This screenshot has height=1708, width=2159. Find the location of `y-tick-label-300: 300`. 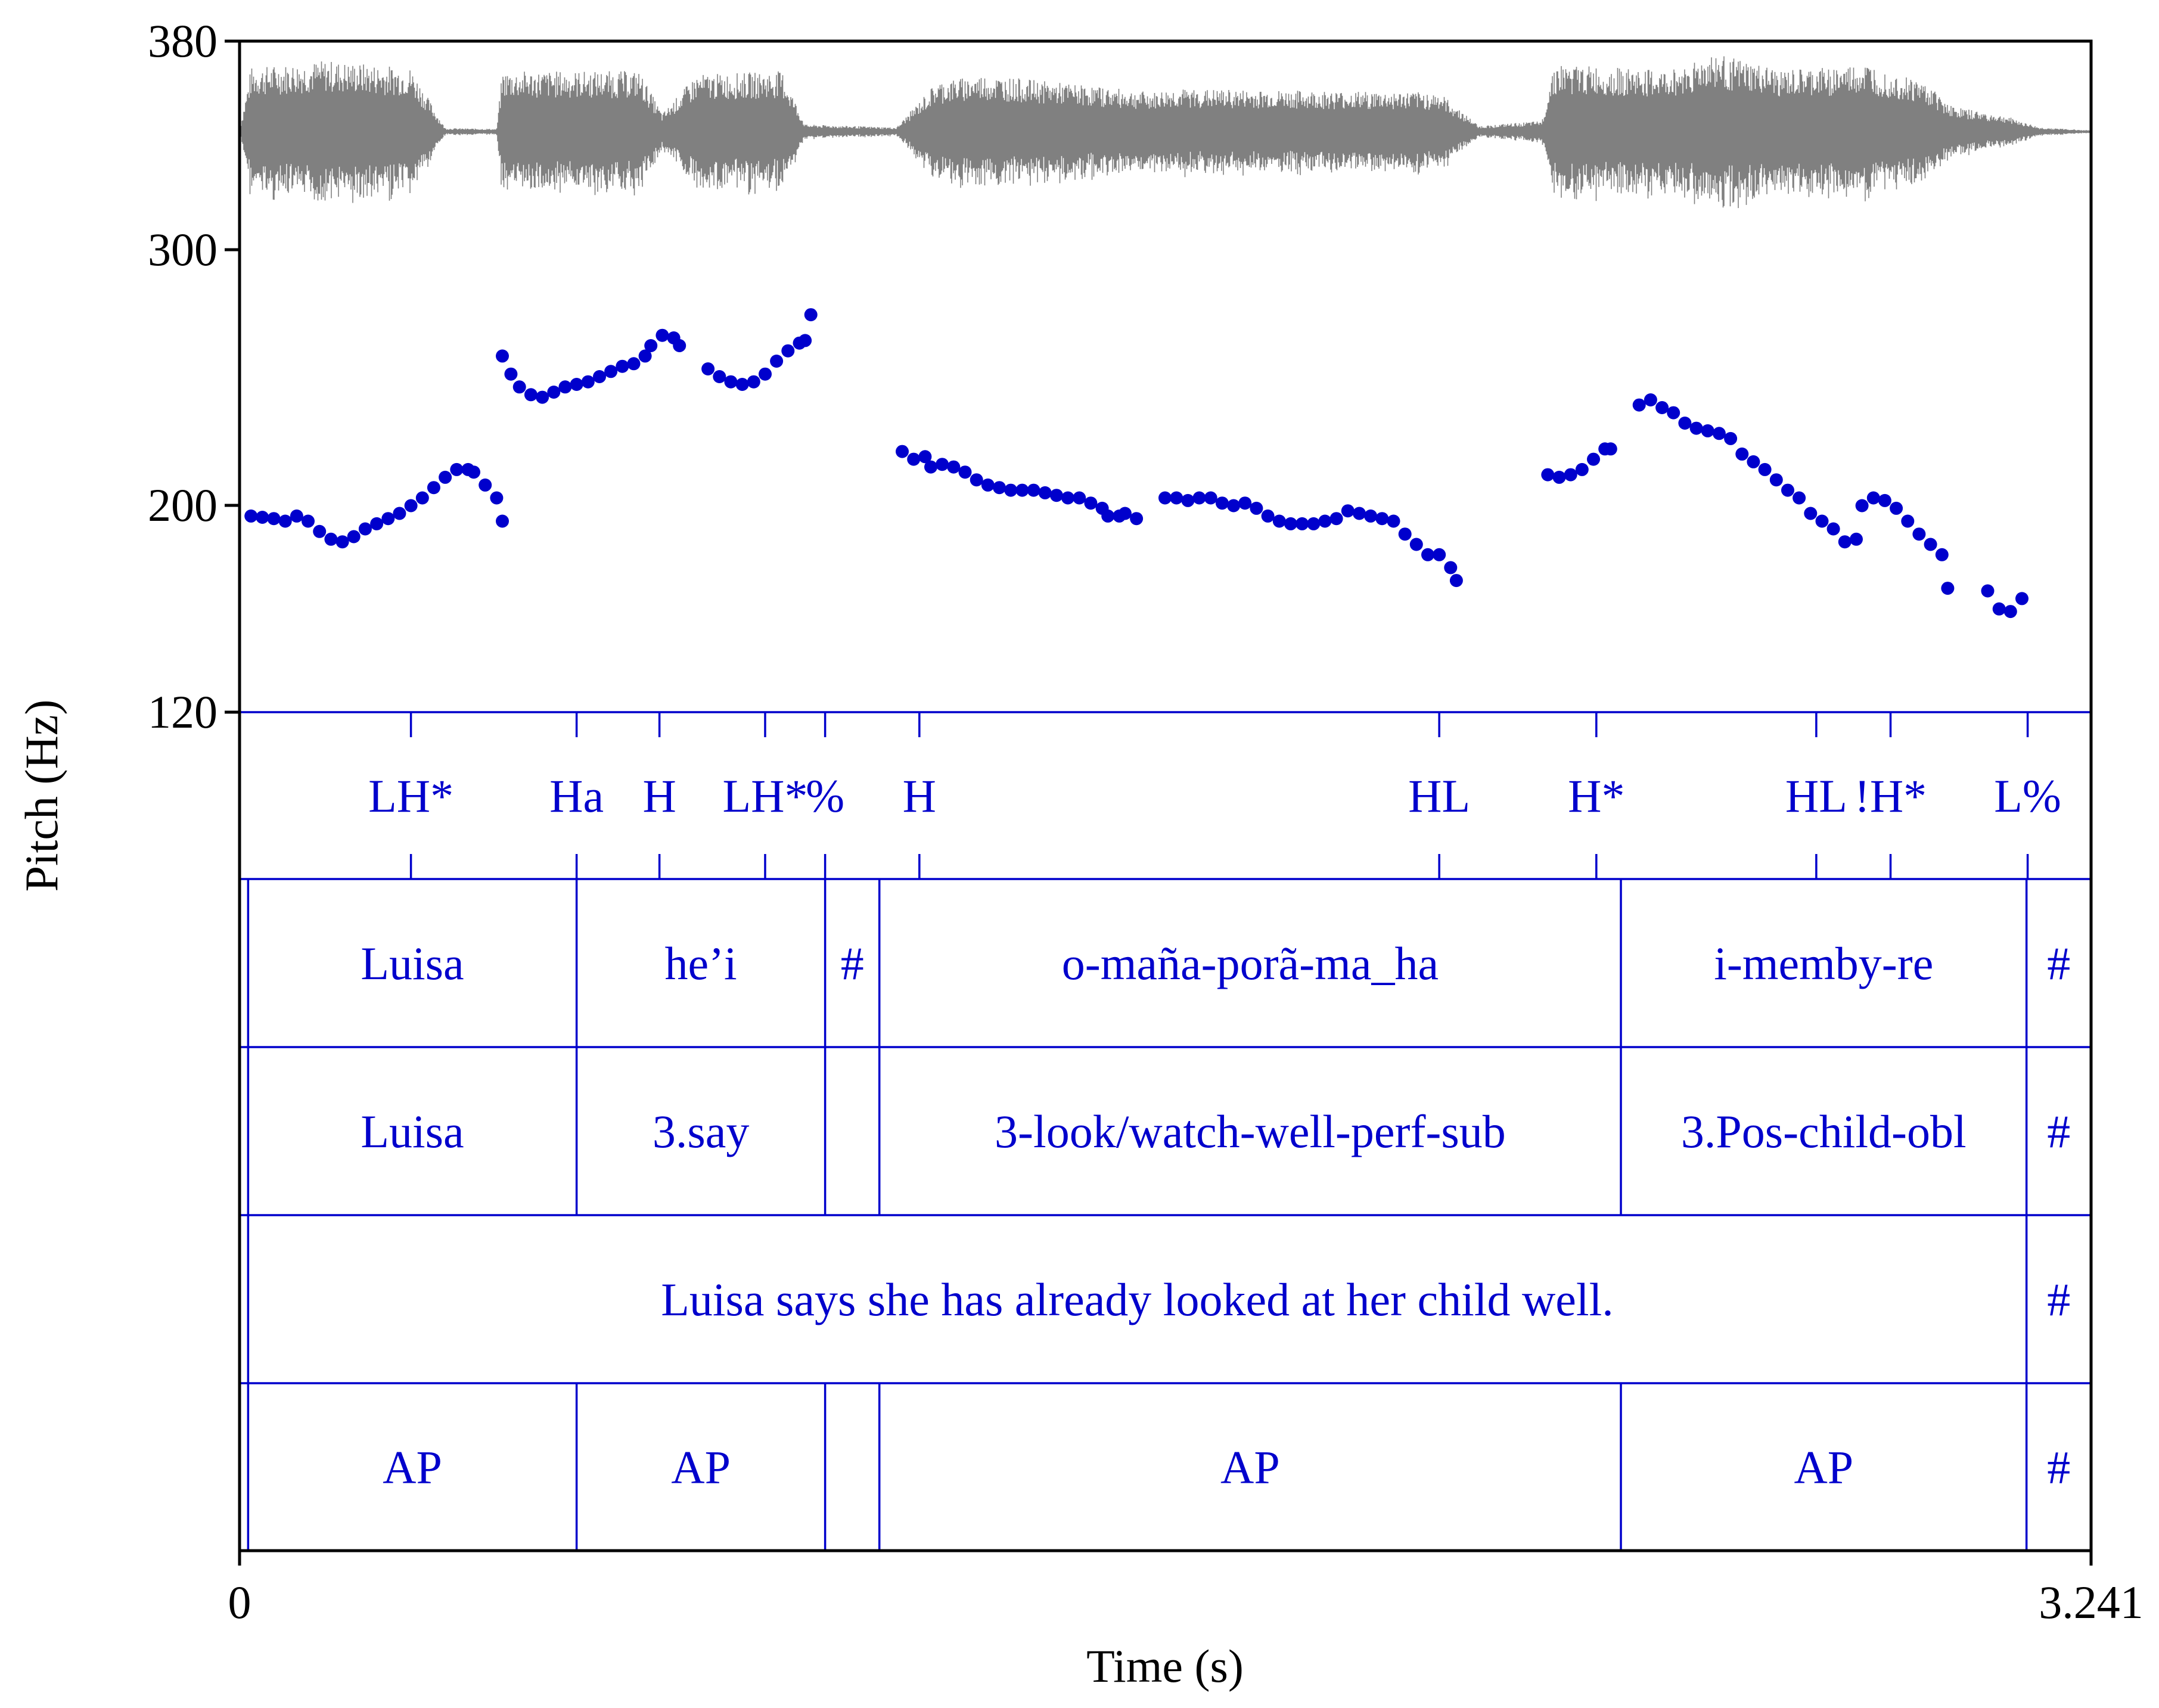

y-tick-label-300: 300 is located at coordinates (183, 249).